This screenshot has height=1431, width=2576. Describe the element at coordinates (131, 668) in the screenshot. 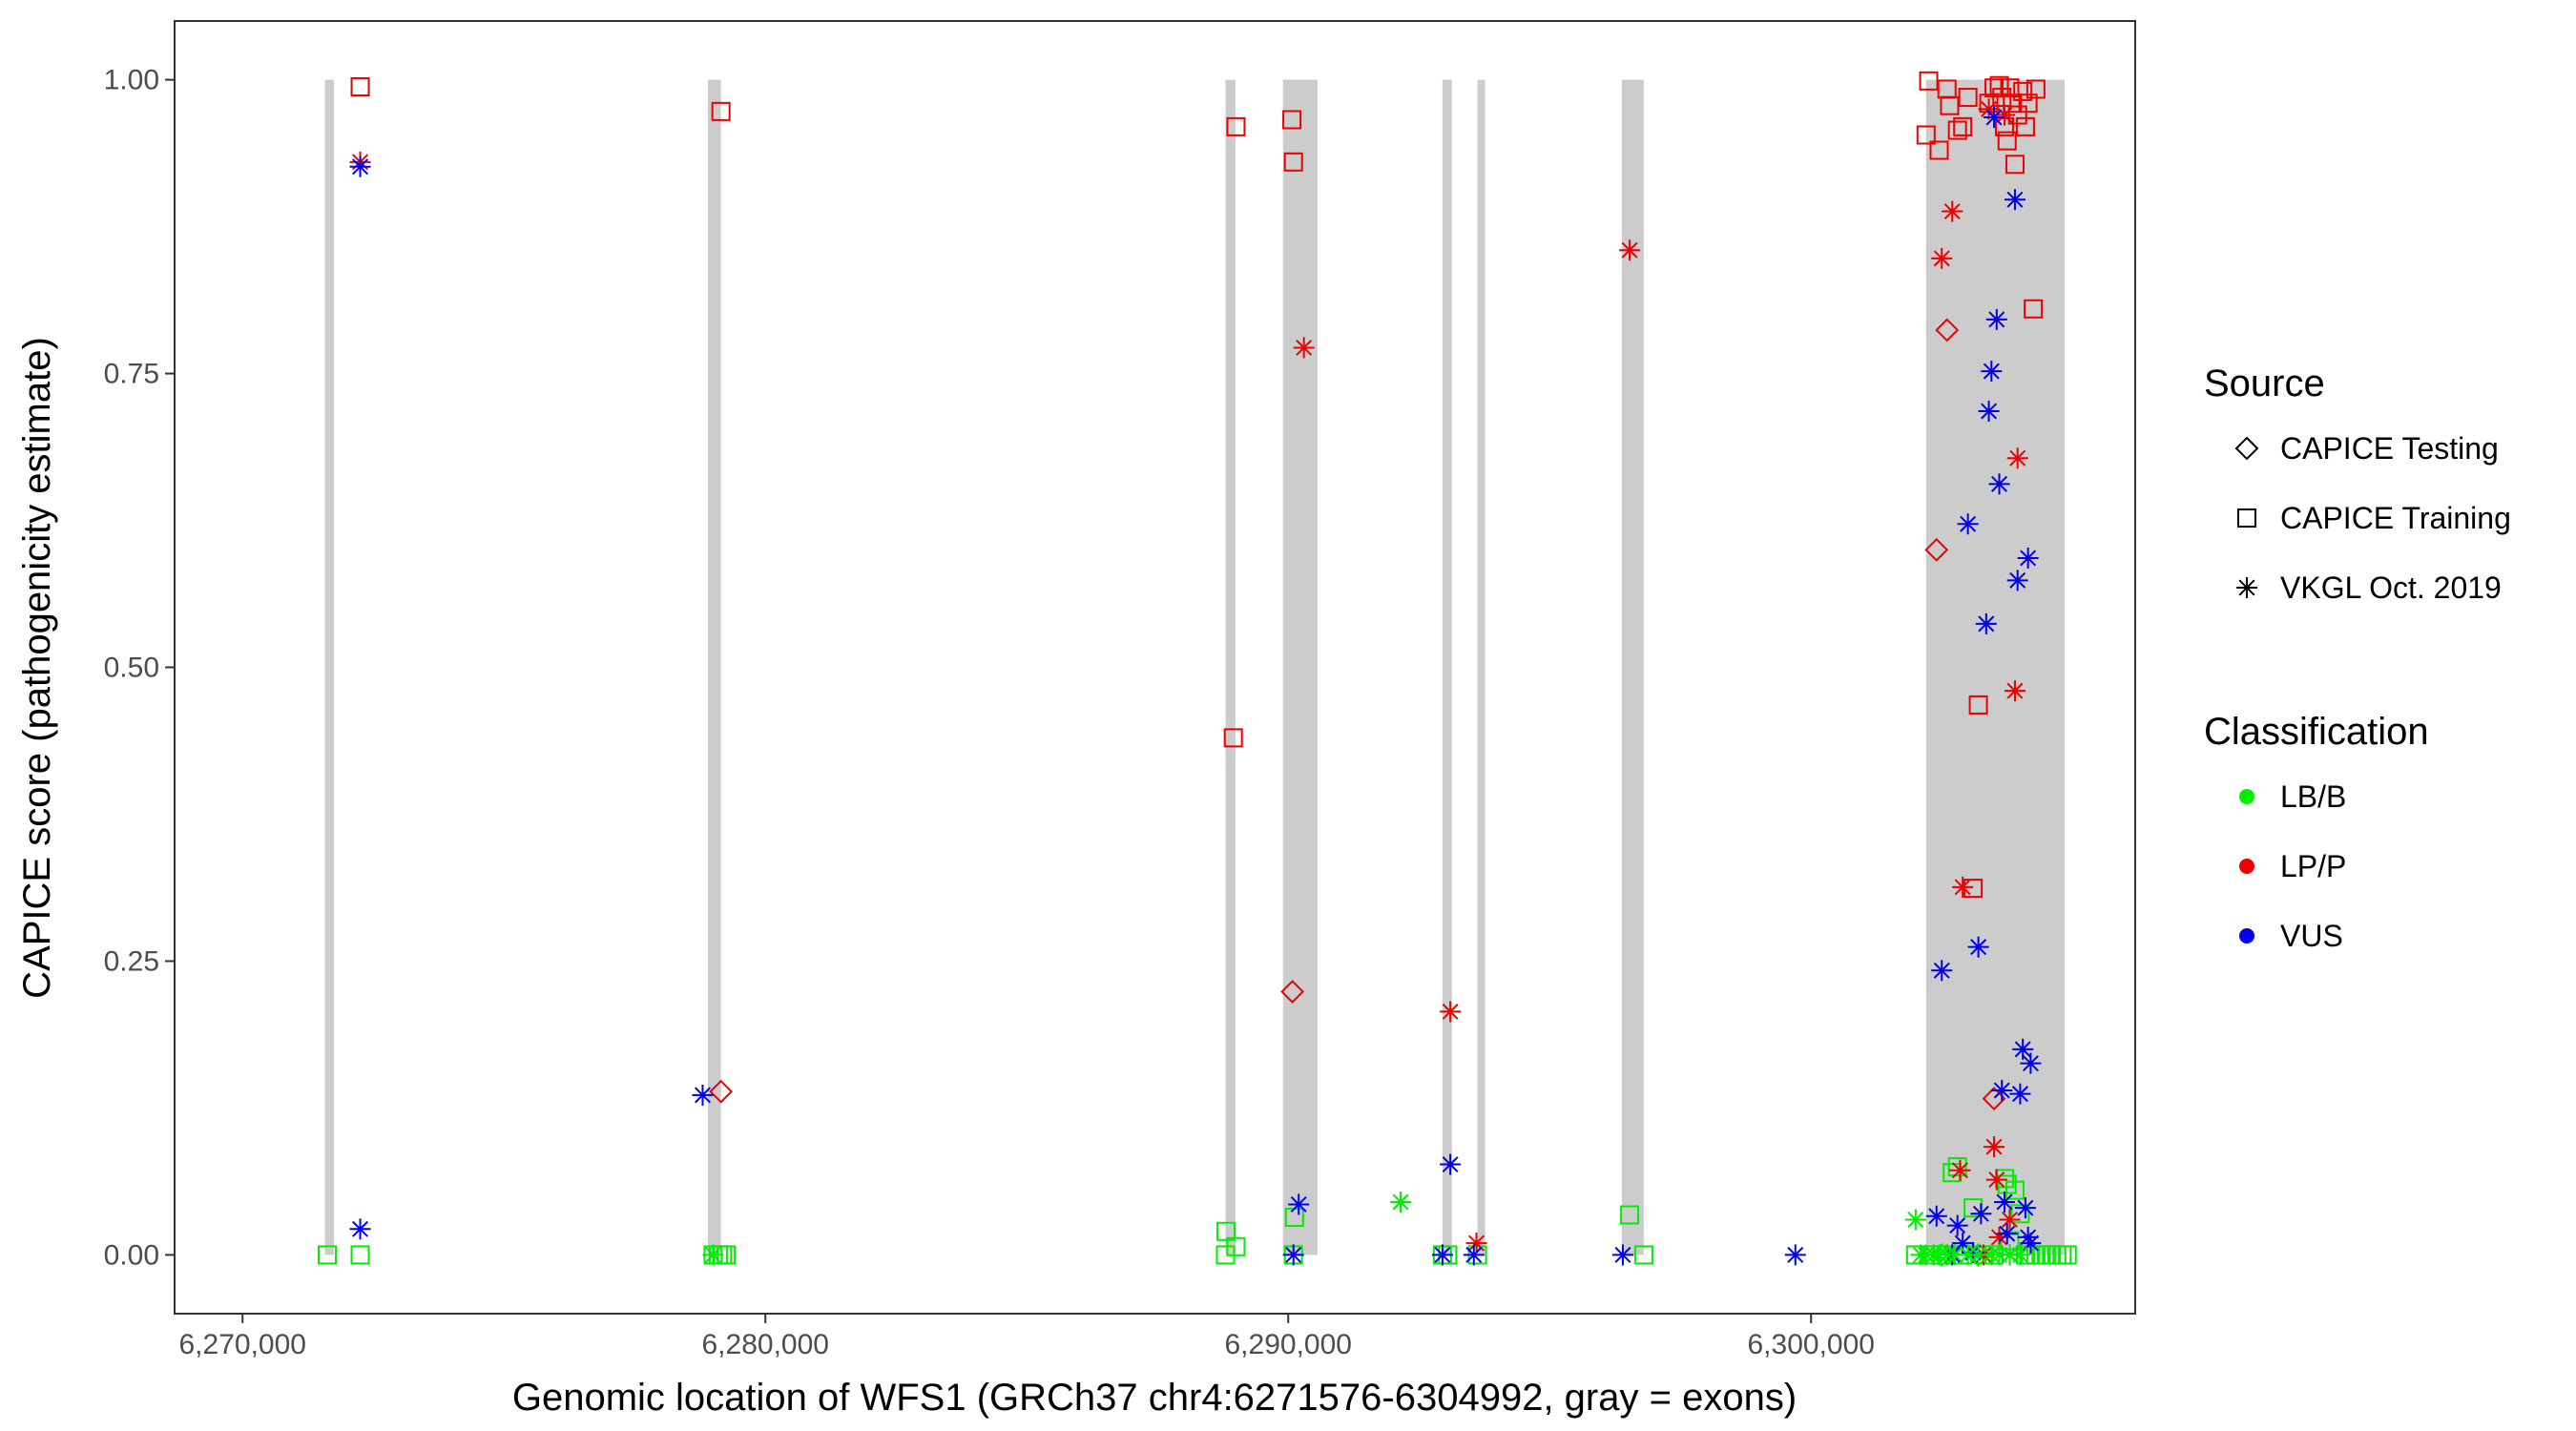

I see `y-tick-label: 0.50` at that location.